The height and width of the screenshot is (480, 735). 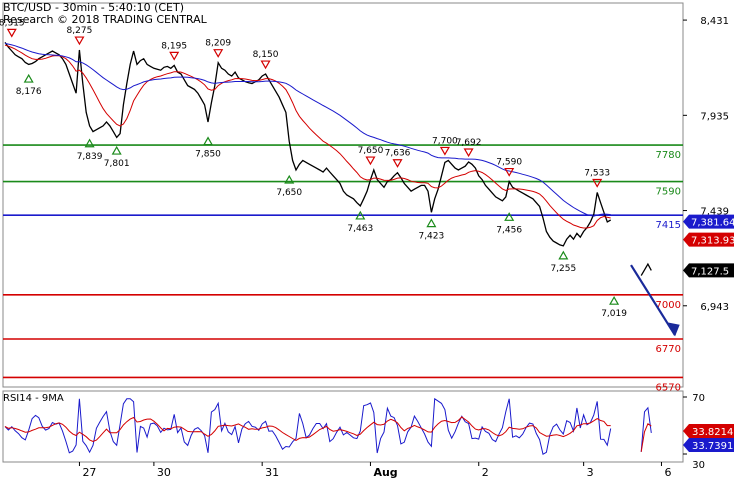 What do you see at coordinates (89, 472) in the screenshot?
I see `x-tick-label: 27` at bounding box center [89, 472].